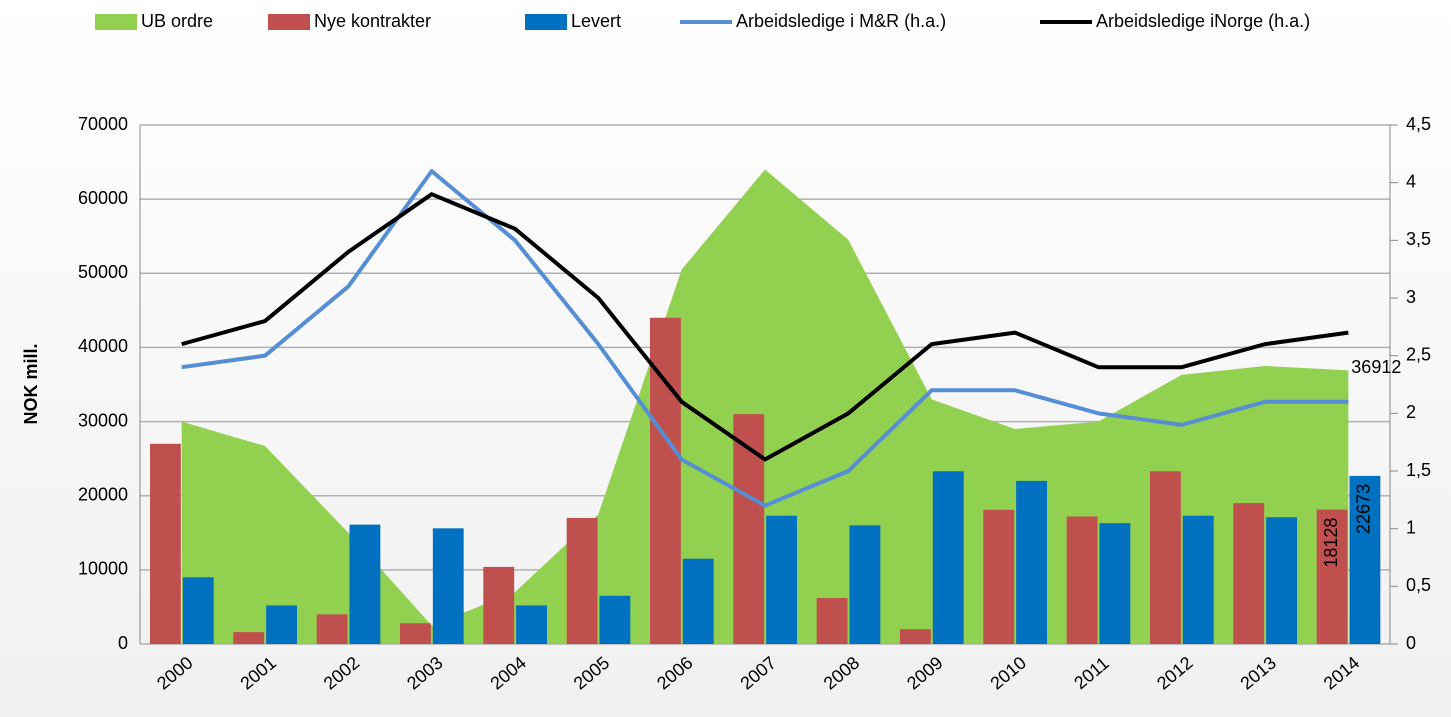 The width and height of the screenshot is (1451, 717). Describe the element at coordinates (508, 673) in the screenshot. I see `x-tick-label: 2004` at that location.